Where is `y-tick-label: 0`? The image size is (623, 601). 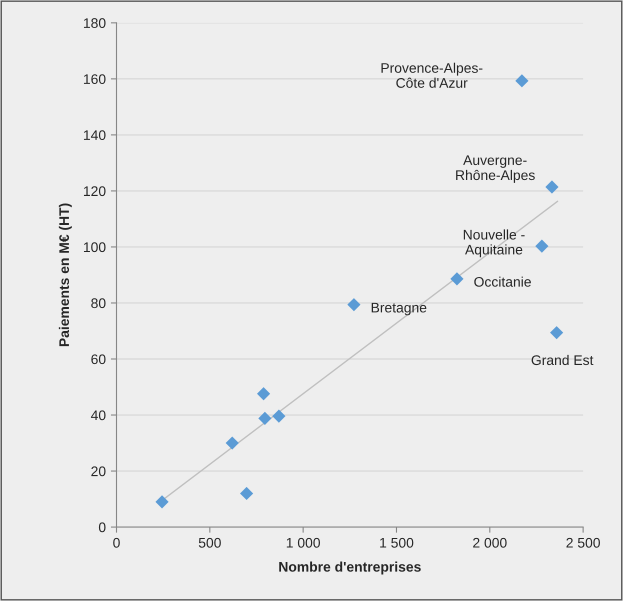
y-tick-label: 0 is located at coordinates (102, 527).